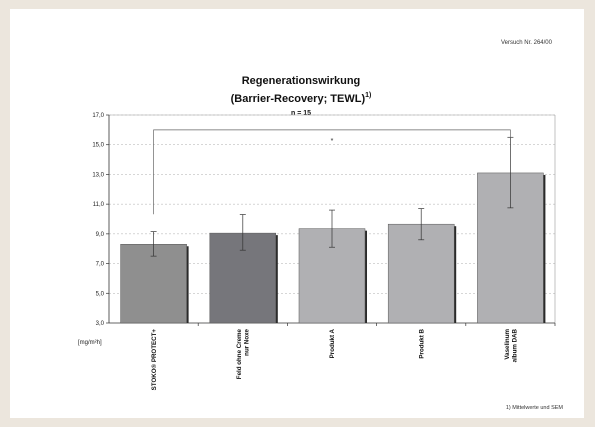 This screenshot has width=595, height=427. I want to click on x-category-label: Produkt A, so click(332, 343).